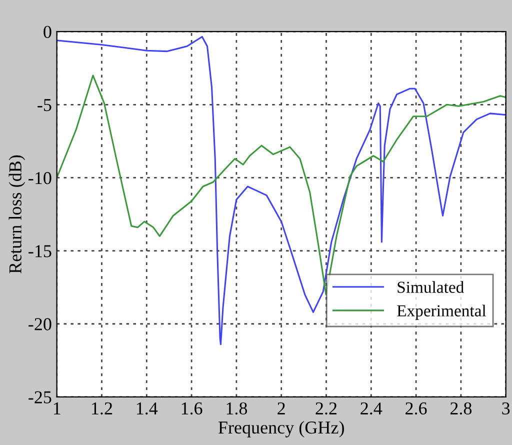 The height and width of the screenshot is (445, 512). What do you see at coordinates (416, 408) in the screenshot?
I see `x-tick-label: 2.6` at bounding box center [416, 408].